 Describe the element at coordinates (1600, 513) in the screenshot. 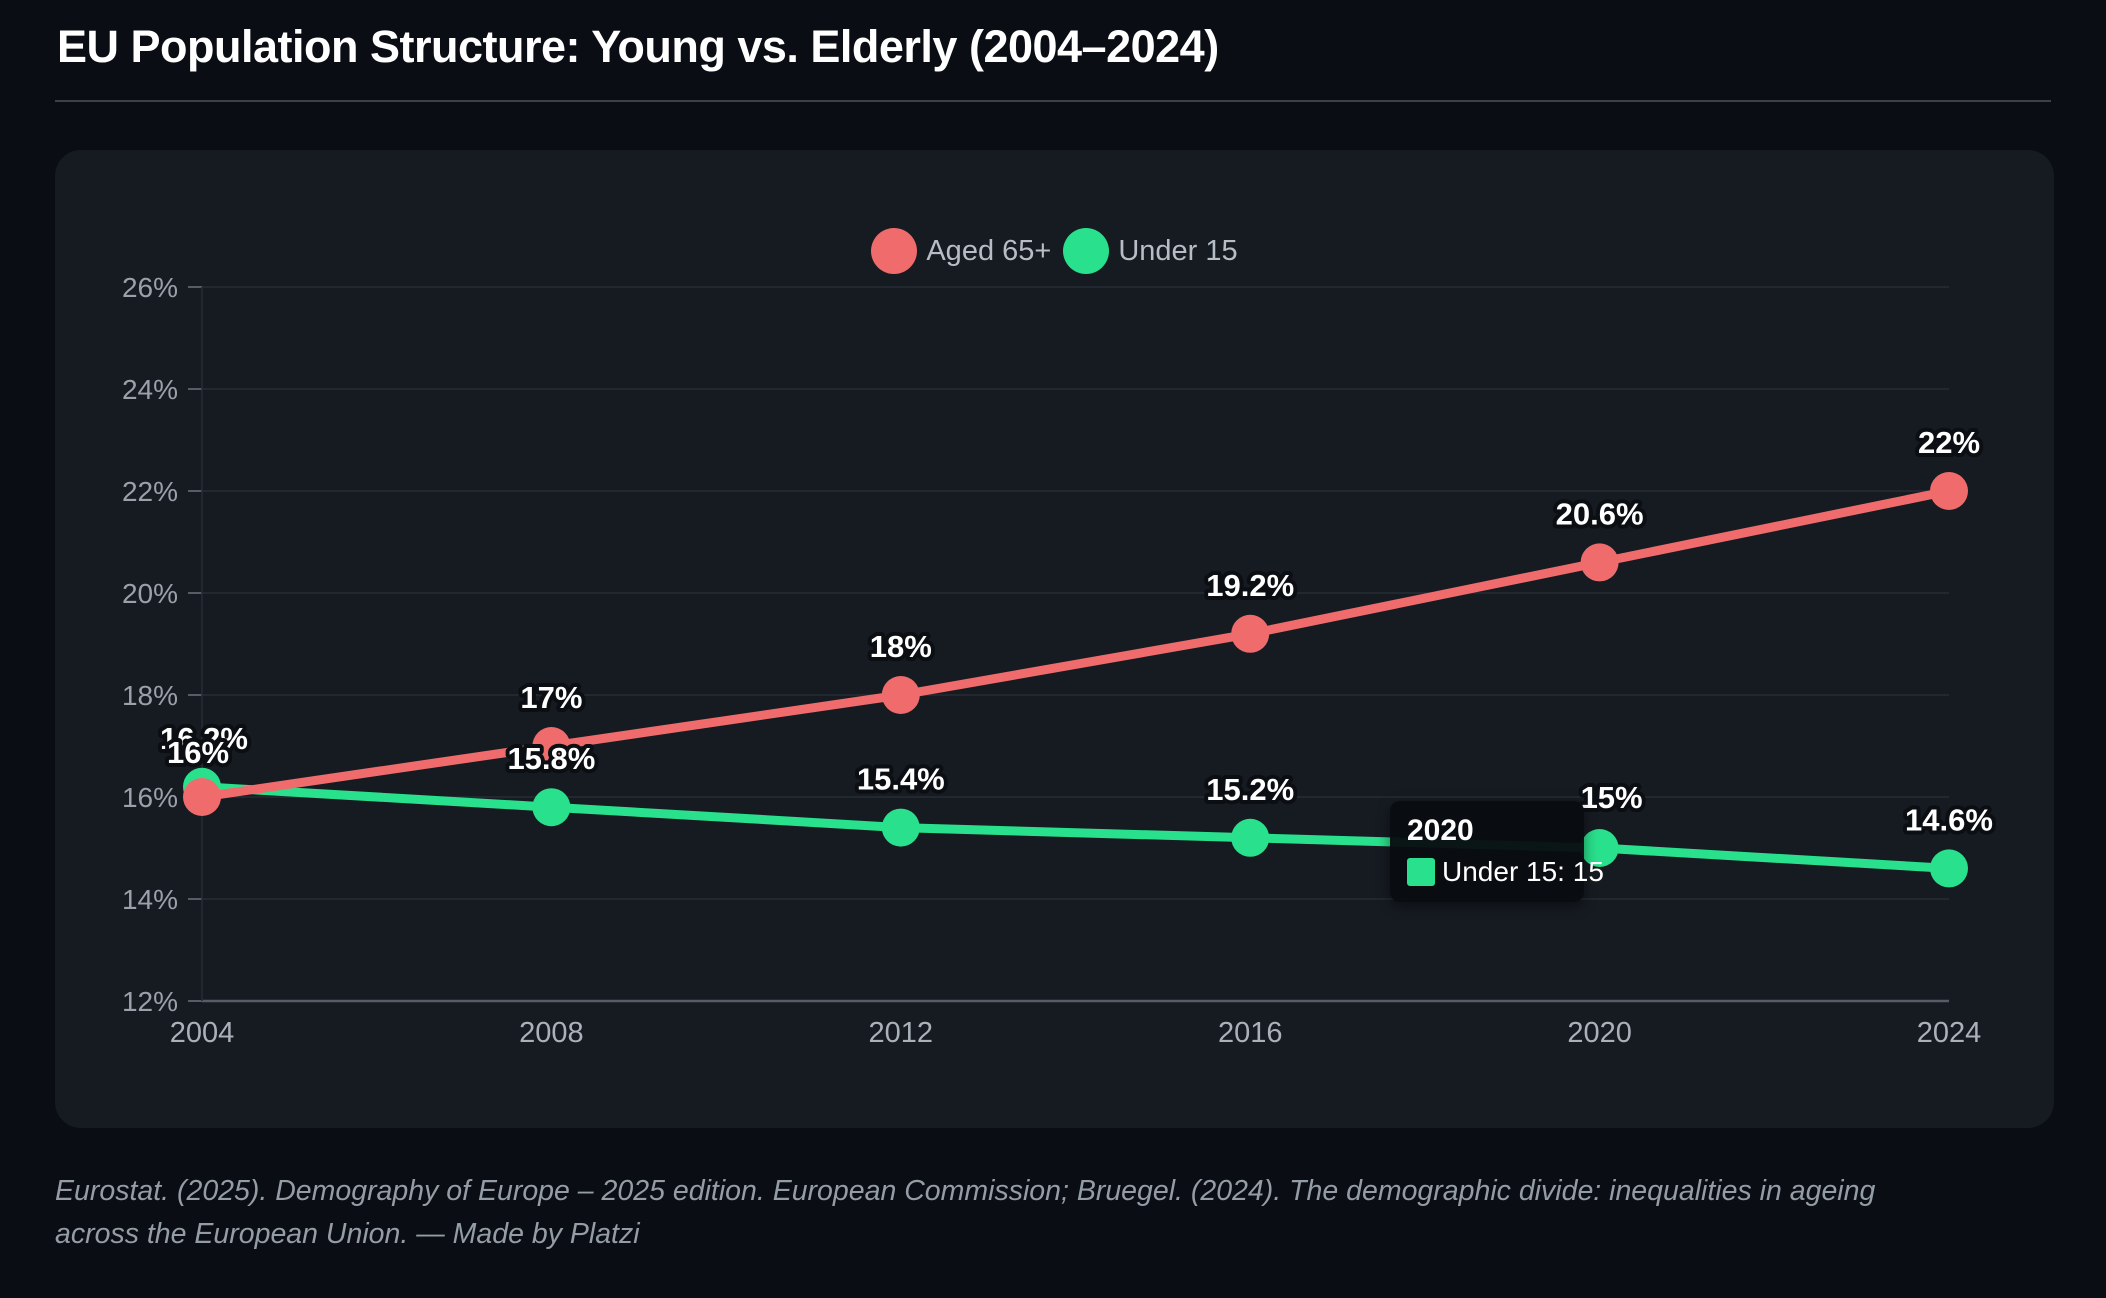

I see `data-label: 20.6%` at that location.